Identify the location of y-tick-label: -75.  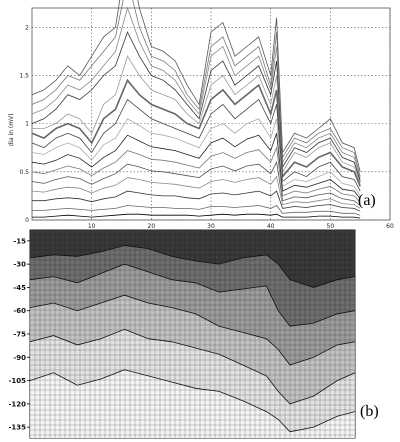
(19, 335).